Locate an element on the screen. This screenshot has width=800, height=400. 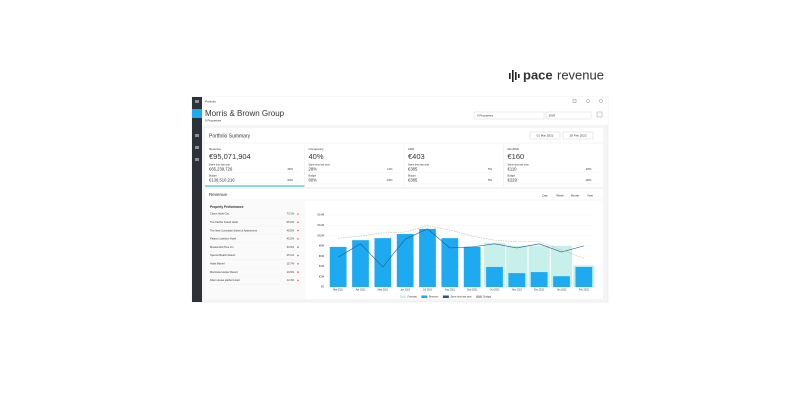
kpi-row-value: €110 is located at coordinates (513, 169).